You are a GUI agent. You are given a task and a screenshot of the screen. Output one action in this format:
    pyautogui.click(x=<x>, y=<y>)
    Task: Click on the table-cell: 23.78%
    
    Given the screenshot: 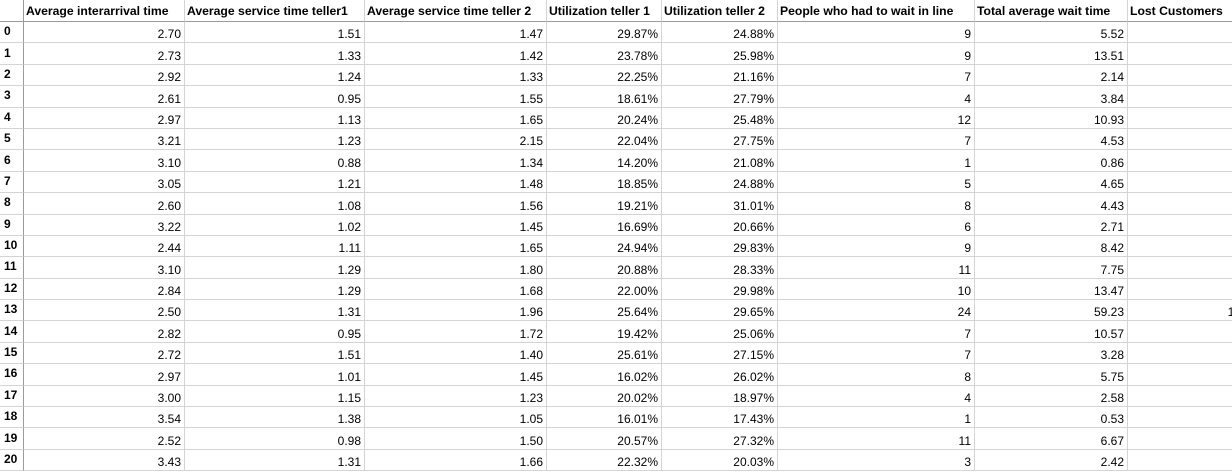 What is the action you would take?
    pyautogui.click(x=604, y=54)
    